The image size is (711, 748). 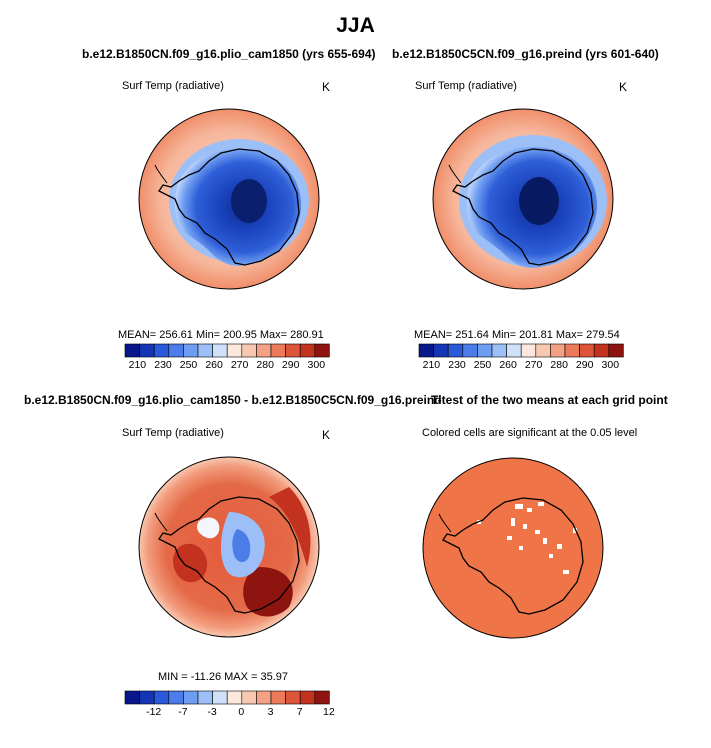 What do you see at coordinates (517, 335) in the screenshot?
I see `stats-preindustrial: MEAN= 251.64 Min= 201.81 Max= 279.54` at bounding box center [517, 335].